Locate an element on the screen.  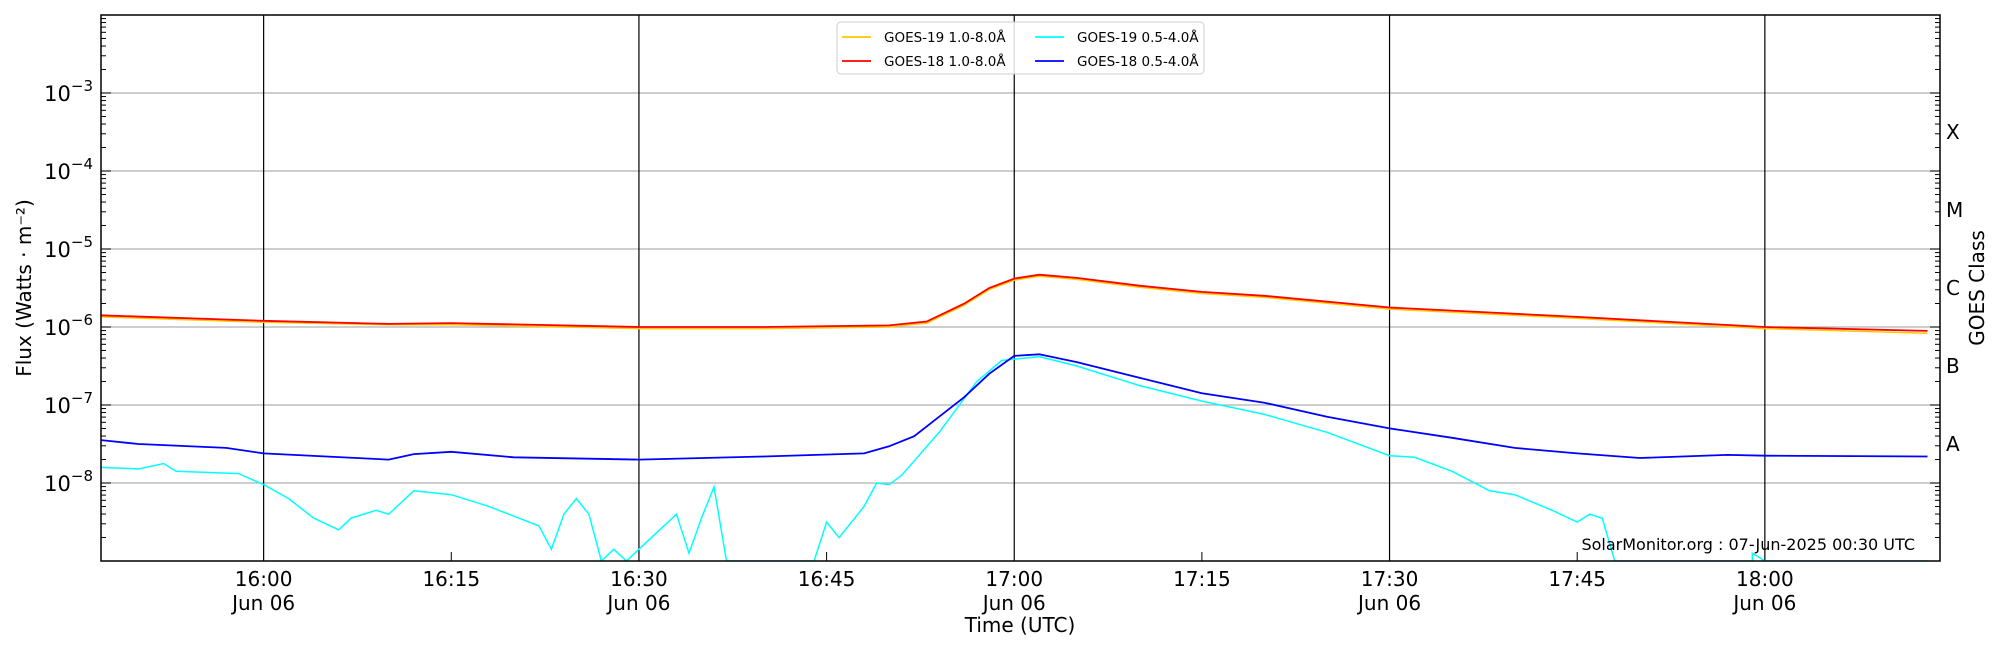
y-tick-label: 10⁻⁶ is located at coordinates (68, 325).